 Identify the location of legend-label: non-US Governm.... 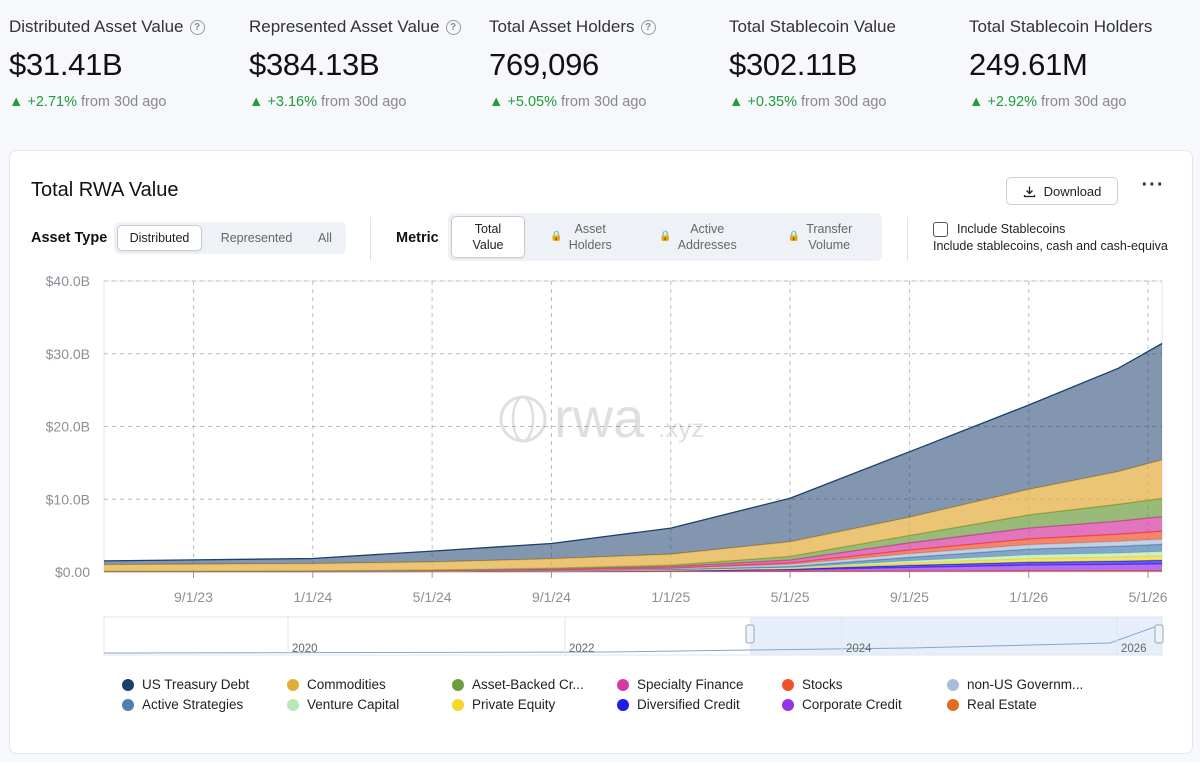
(1025, 684).